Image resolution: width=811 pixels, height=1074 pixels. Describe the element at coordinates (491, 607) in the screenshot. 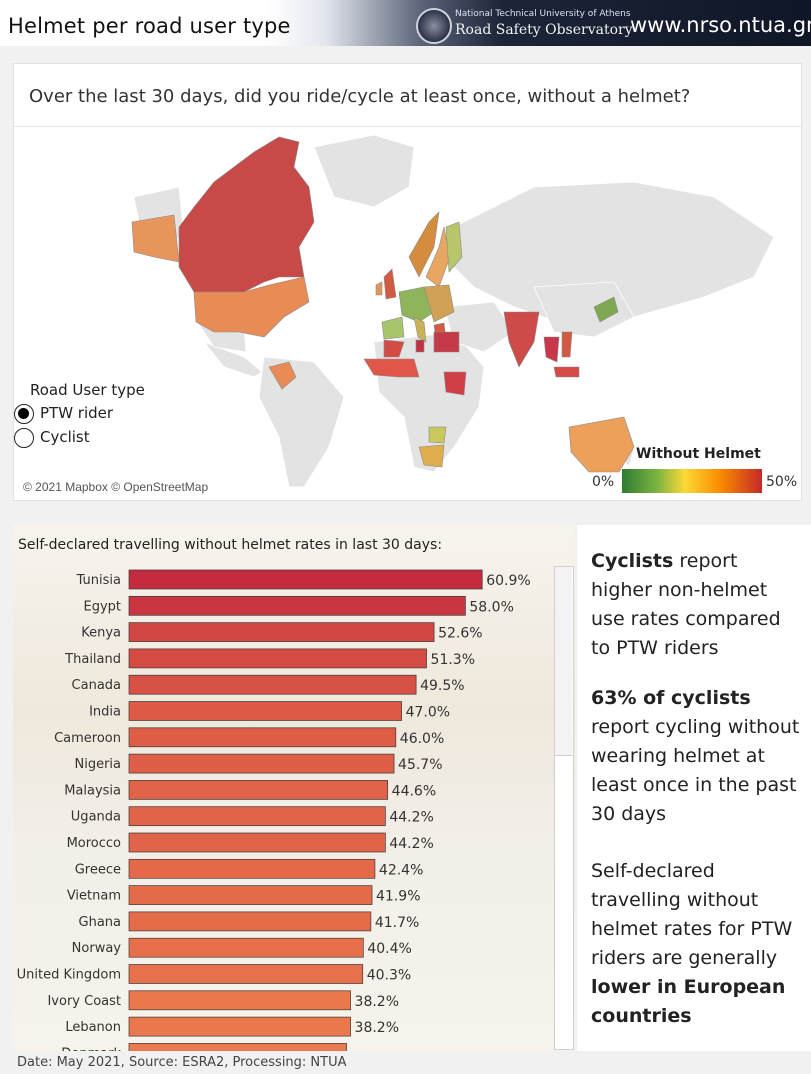

I see `bar-value-label: 58.0%` at that location.